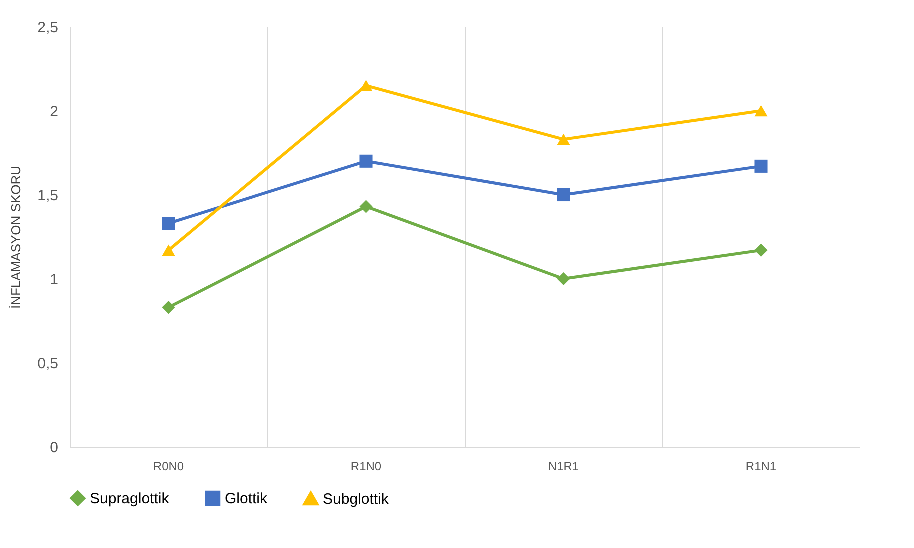 The width and height of the screenshot is (914, 548). Describe the element at coordinates (168, 467) in the screenshot. I see `x-tick-label: R0N0` at that location.